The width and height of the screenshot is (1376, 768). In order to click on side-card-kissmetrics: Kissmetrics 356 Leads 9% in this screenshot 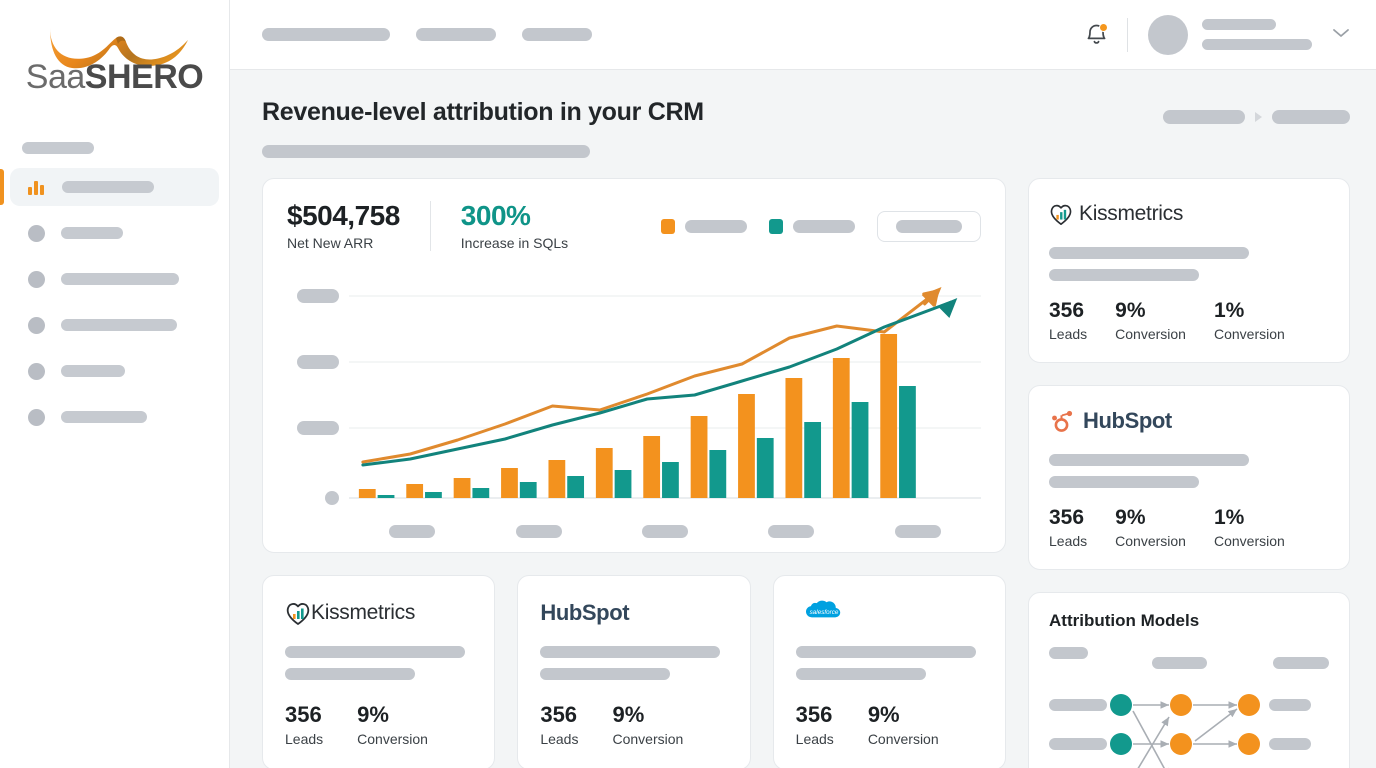, I will do `click(1189, 270)`.